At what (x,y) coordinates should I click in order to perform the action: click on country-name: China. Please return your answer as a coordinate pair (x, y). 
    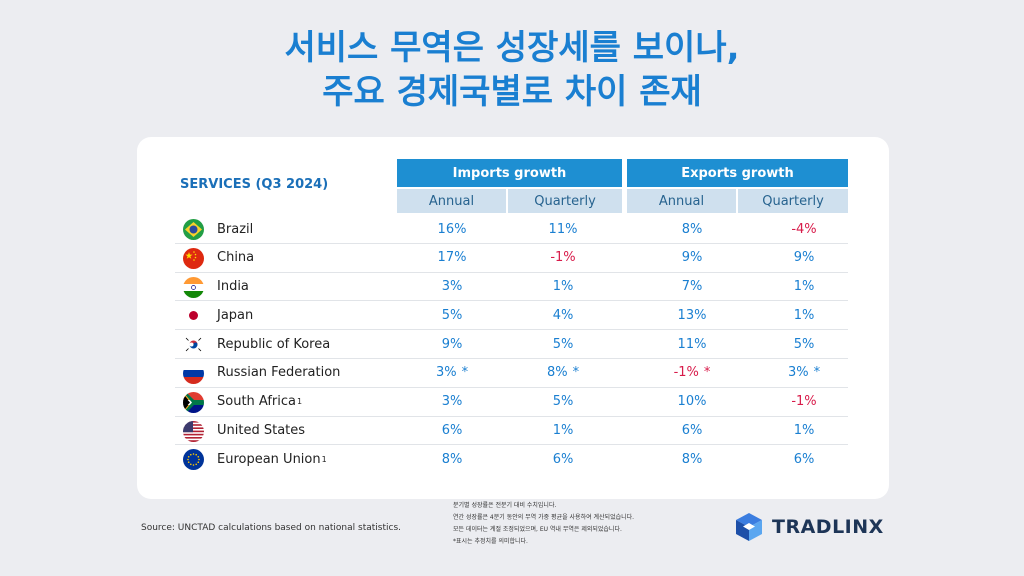
    Looking at the image, I should click on (236, 258).